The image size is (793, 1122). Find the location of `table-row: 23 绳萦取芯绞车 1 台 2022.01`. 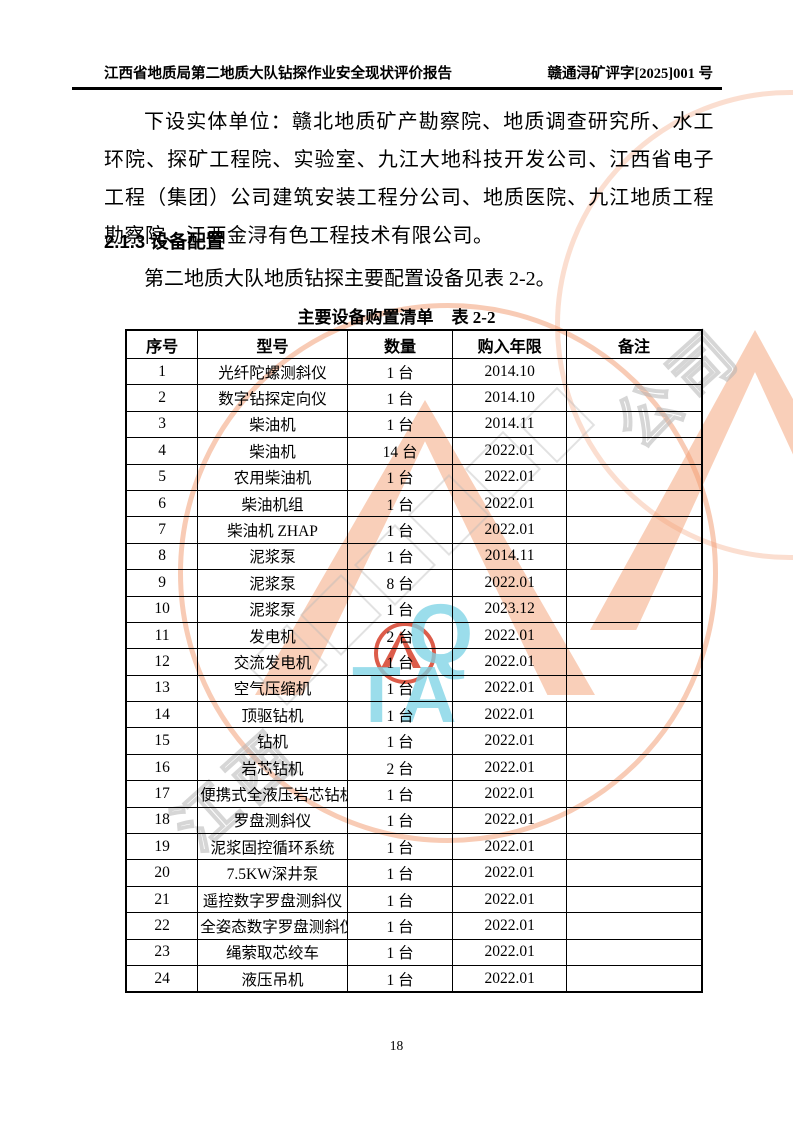

table-row: 23 绳萦取芯绞车 1 台 2022.01 is located at coordinates (414, 952).